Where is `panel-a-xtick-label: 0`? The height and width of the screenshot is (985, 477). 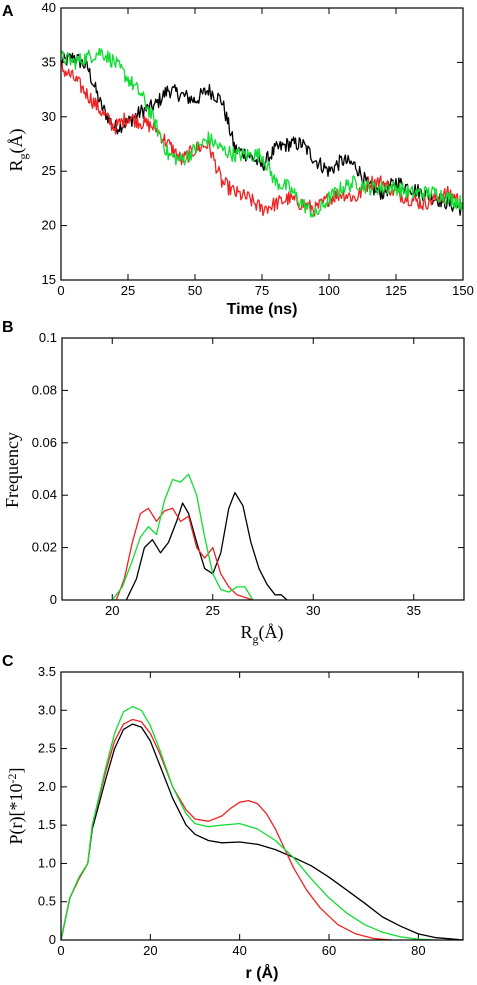
panel-a-xtick-label: 0 is located at coordinates (60, 290).